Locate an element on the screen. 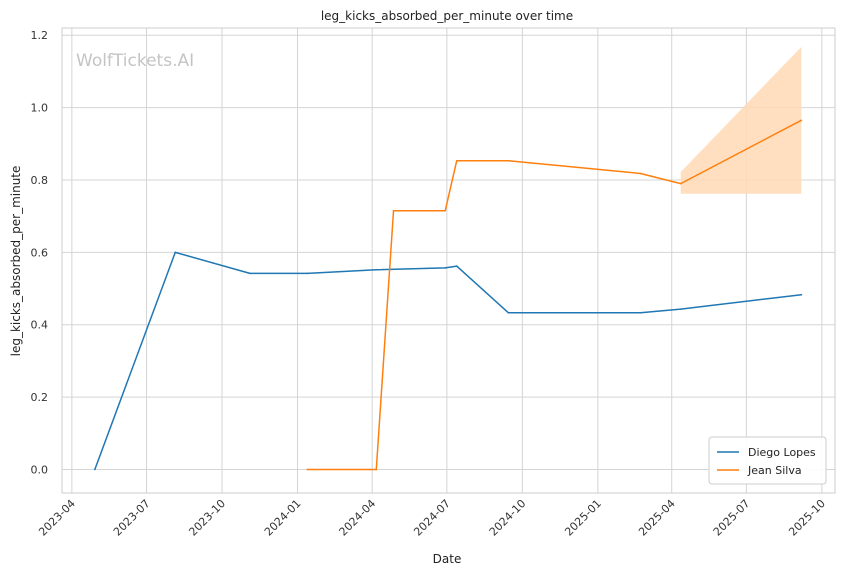  y-tick-label: 0.8 is located at coordinates (40, 180).